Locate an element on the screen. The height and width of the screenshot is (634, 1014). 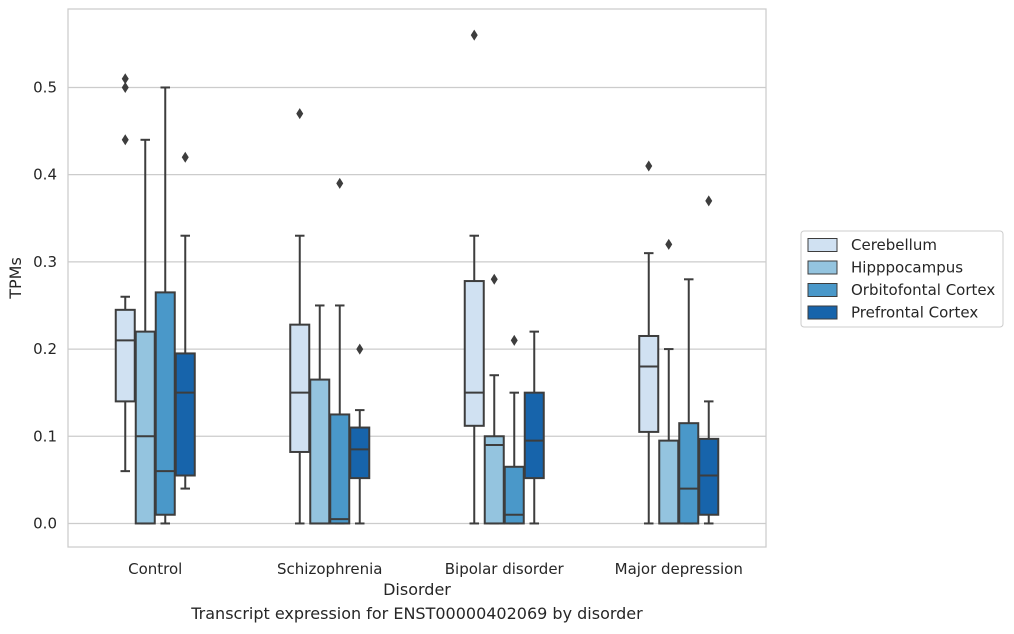
y-tick-label: 0.0 is located at coordinates (45, 523).